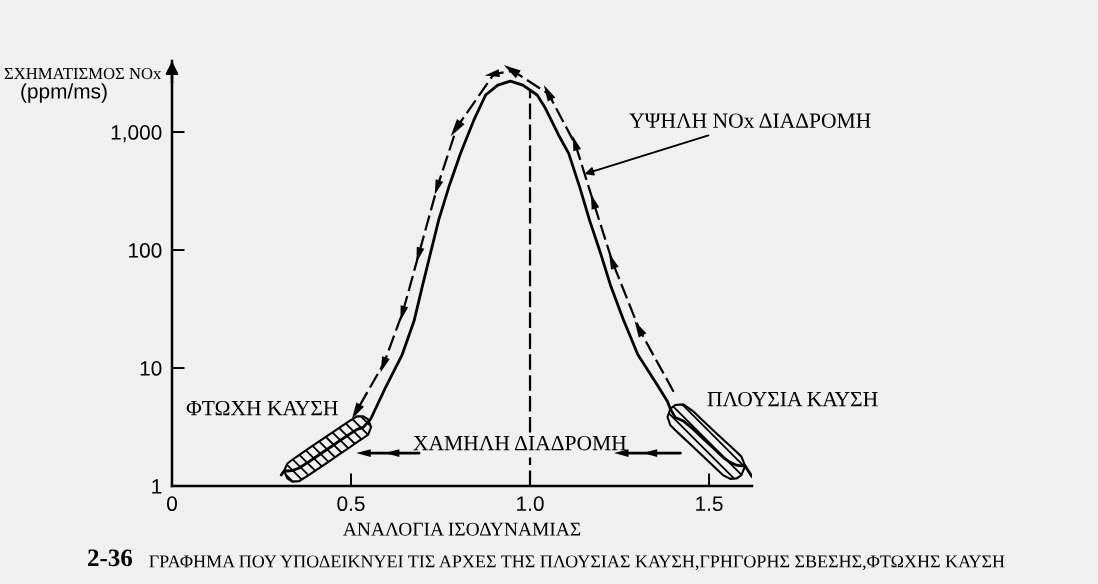 Image resolution: width=1098 pixels, height=584 pixels. Describe the element at coordinates (157, 486) in the screenshot. I see `y-tick-label: 1` at that location.